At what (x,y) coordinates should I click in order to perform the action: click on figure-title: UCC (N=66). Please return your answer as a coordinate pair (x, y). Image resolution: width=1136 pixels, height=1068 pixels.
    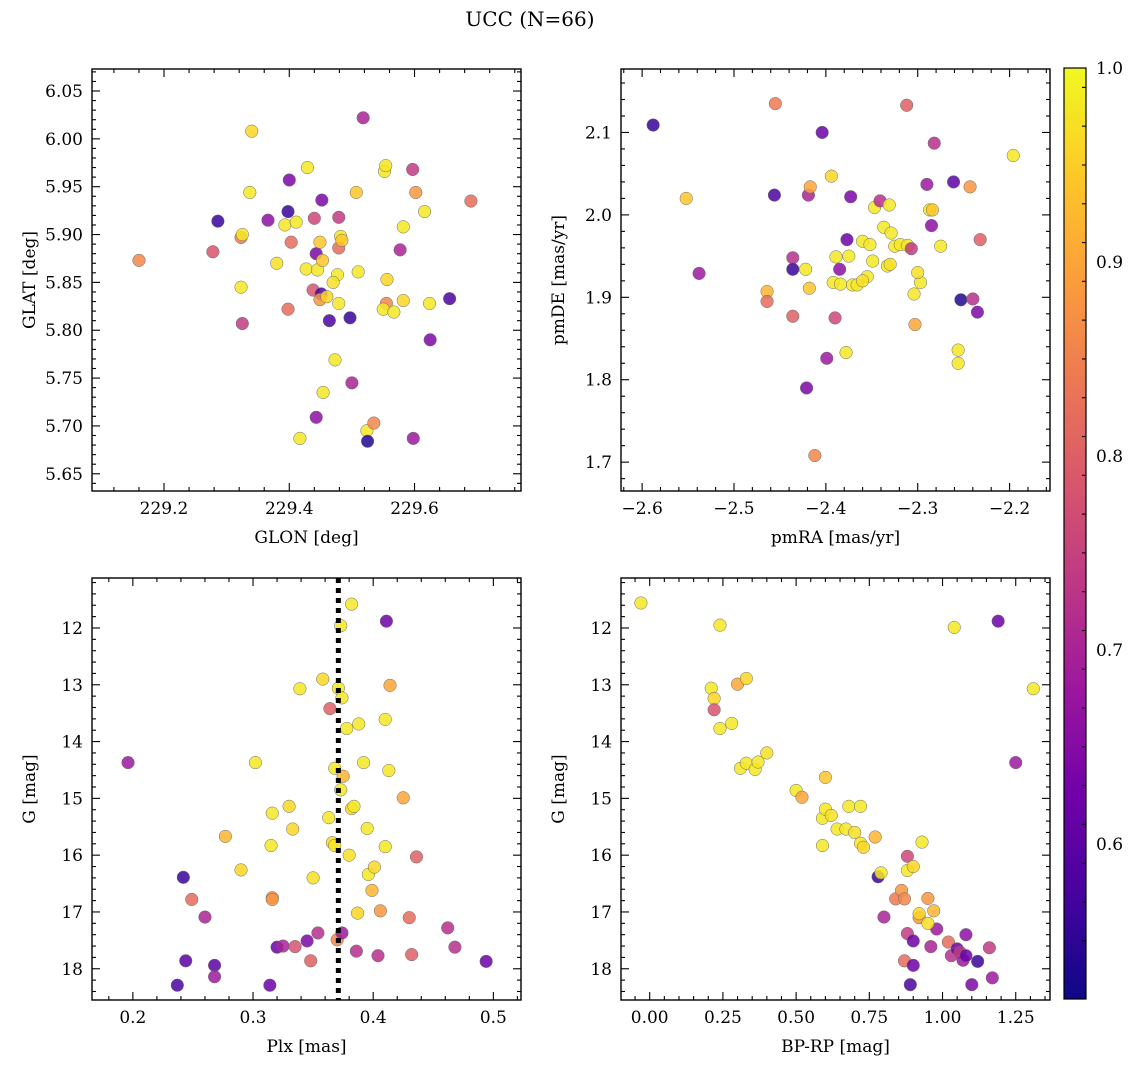
    Looking at the image, I should click on (529, 19).